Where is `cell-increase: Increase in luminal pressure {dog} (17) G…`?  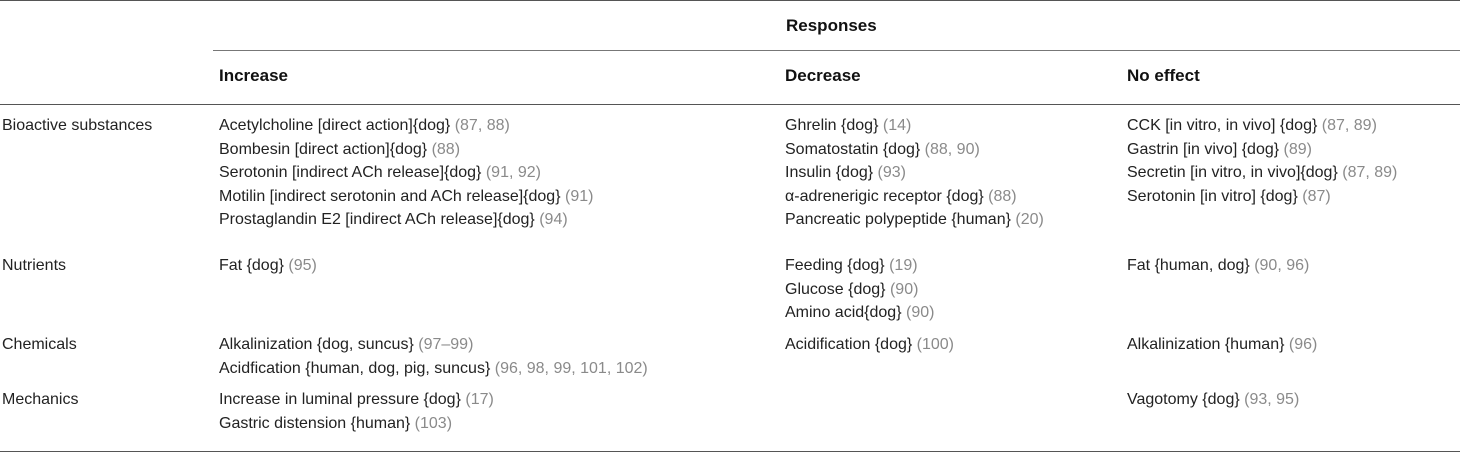
cell-increase: Increase in luminal pressure {dog} (17) G… is located at coordinates (356, 411).